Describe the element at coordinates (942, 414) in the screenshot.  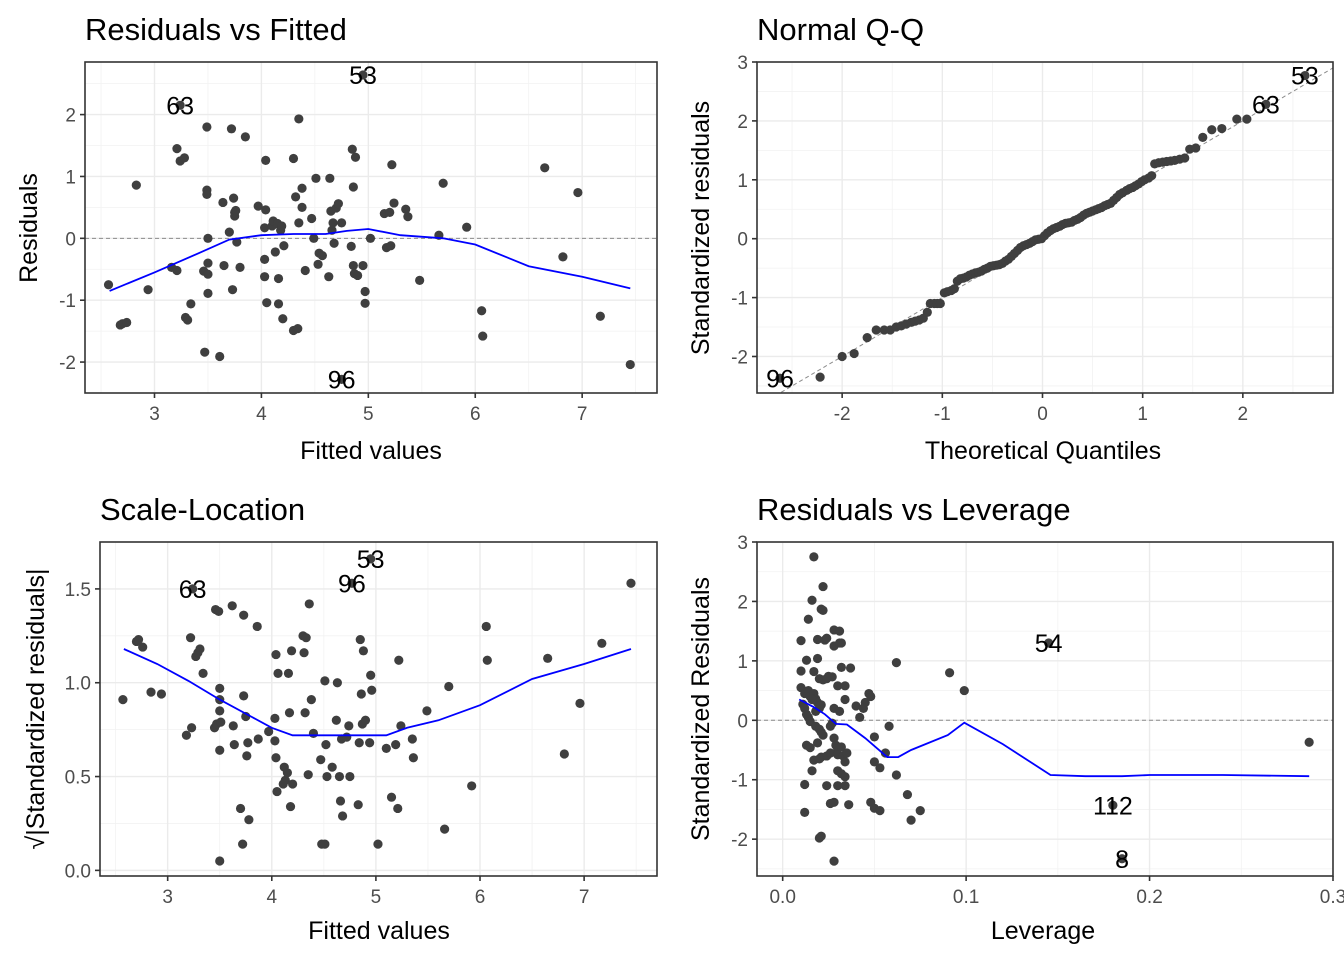
I see `x-tick-label: -1` at that location.